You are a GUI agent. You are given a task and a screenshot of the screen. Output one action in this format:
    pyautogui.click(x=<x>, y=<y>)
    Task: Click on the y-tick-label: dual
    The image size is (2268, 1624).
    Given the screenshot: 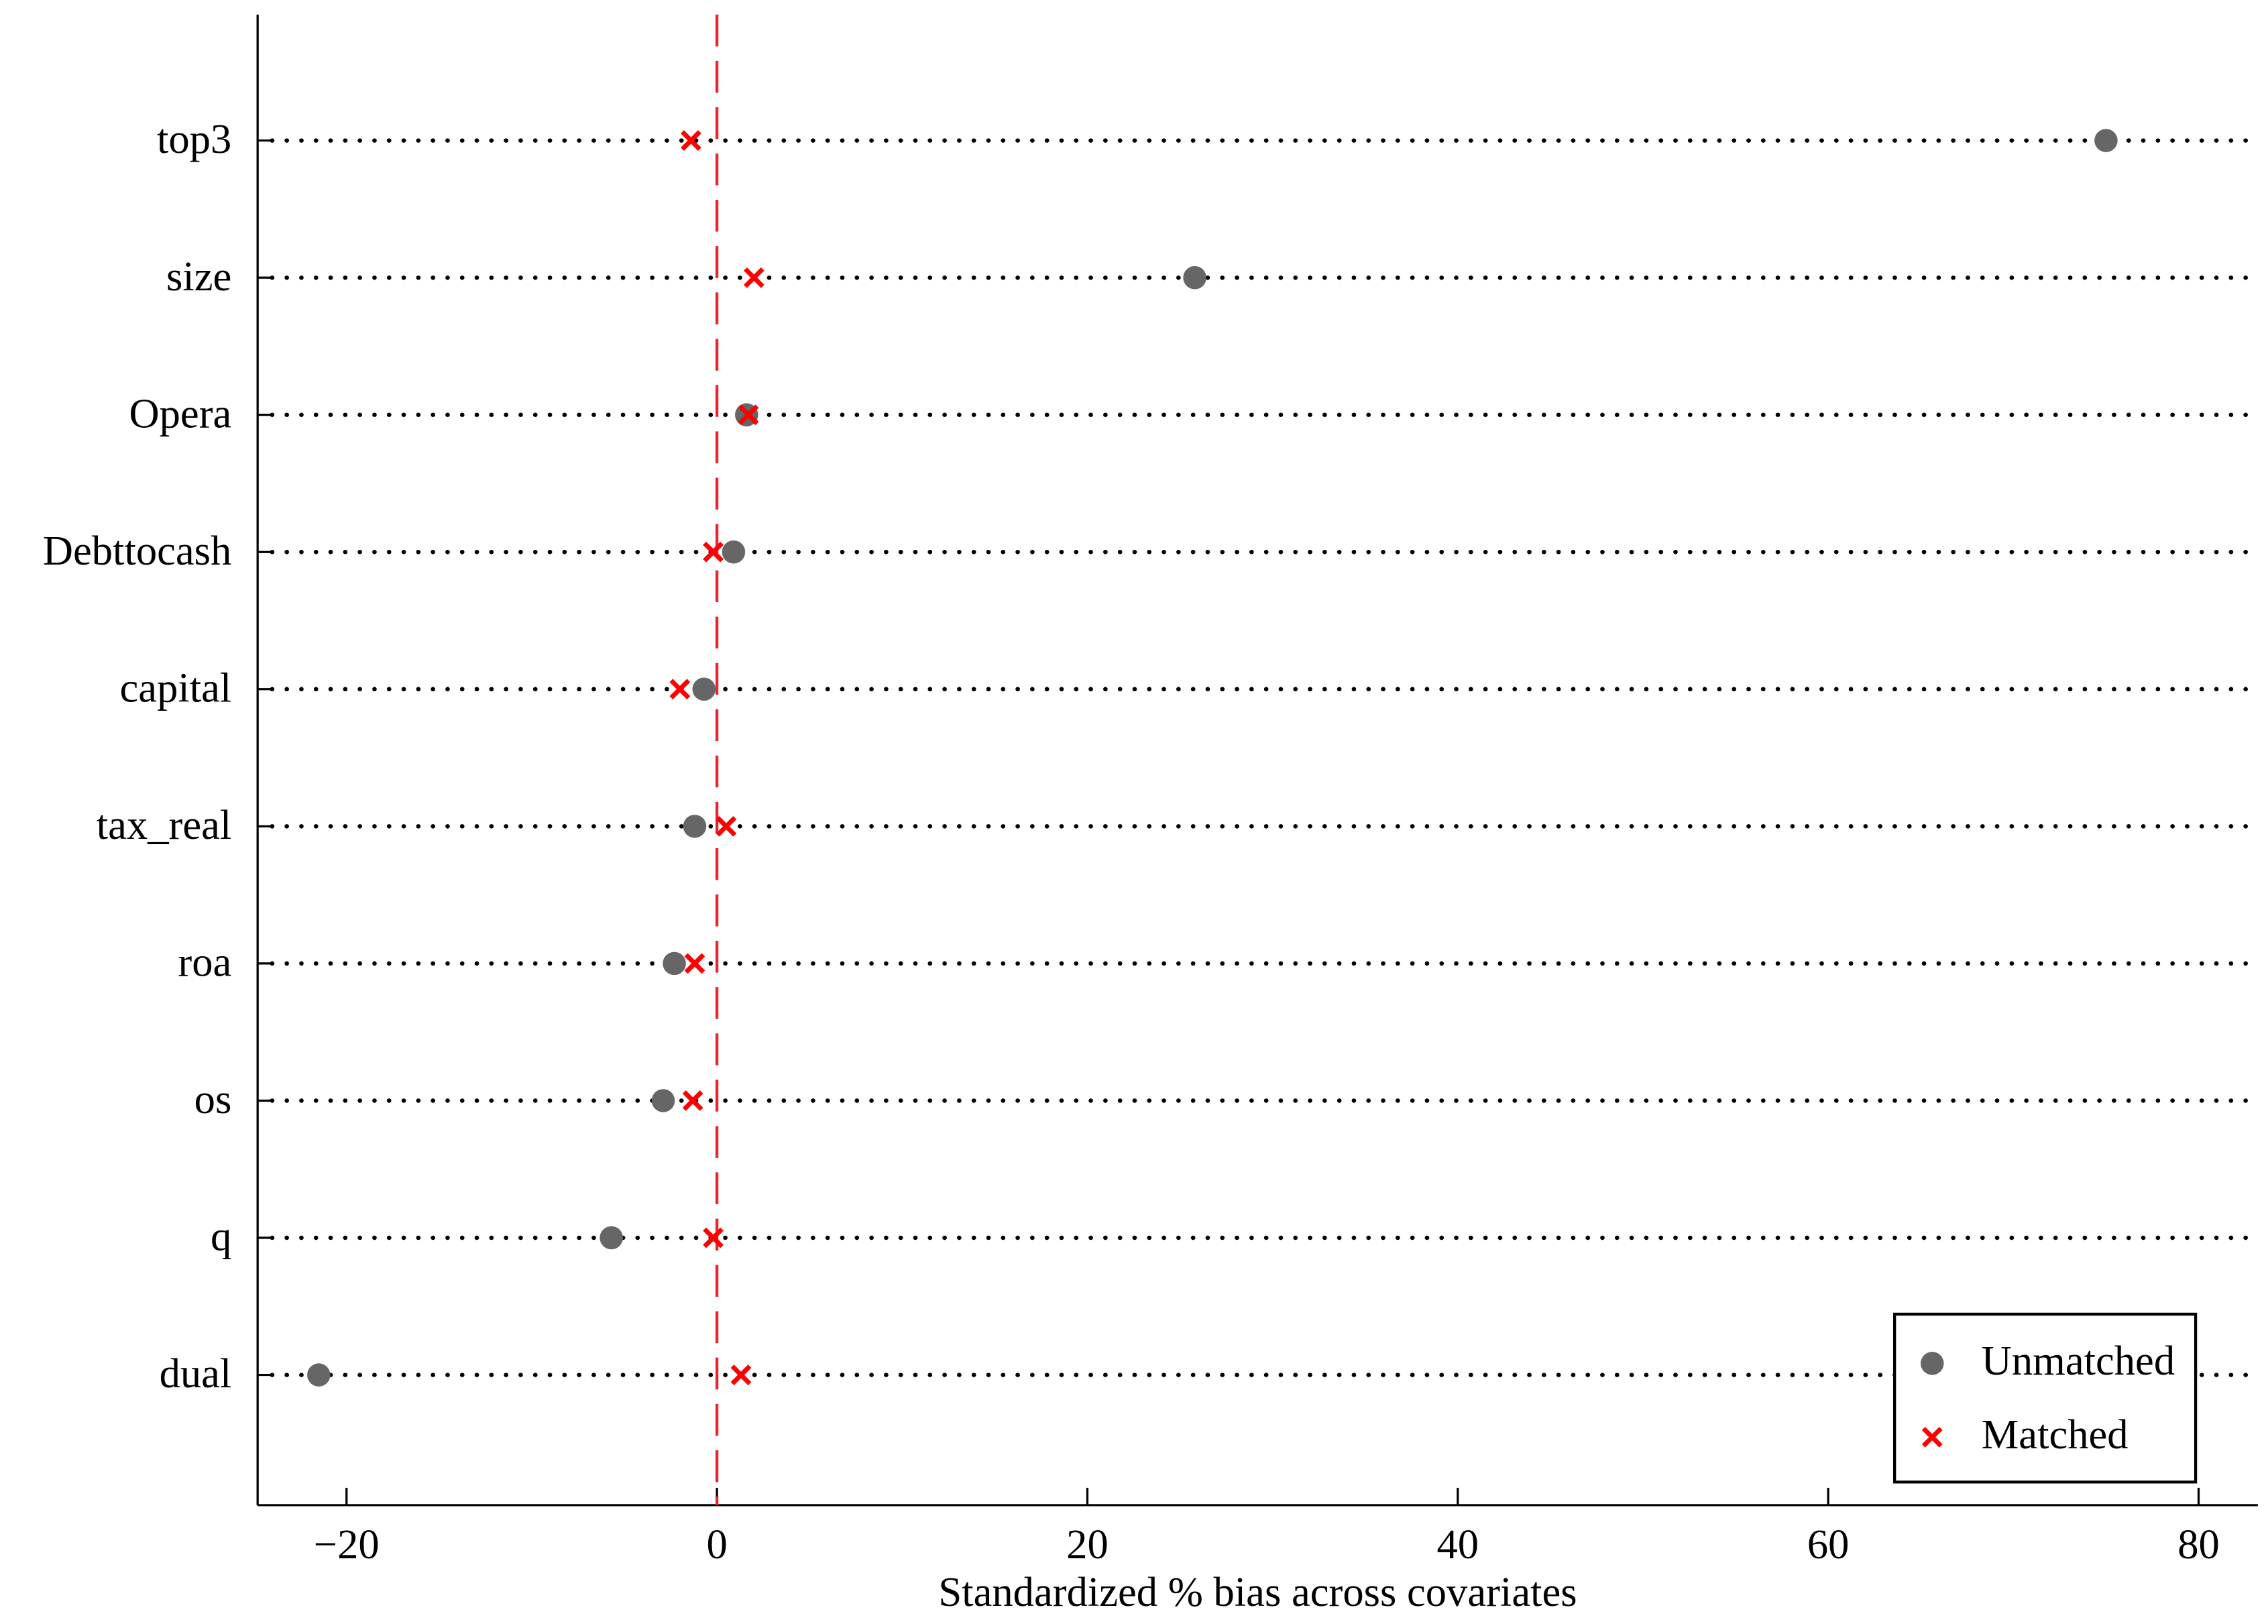 What is the action you would take?
    pyautogui.click(x=196, y=1374)
    